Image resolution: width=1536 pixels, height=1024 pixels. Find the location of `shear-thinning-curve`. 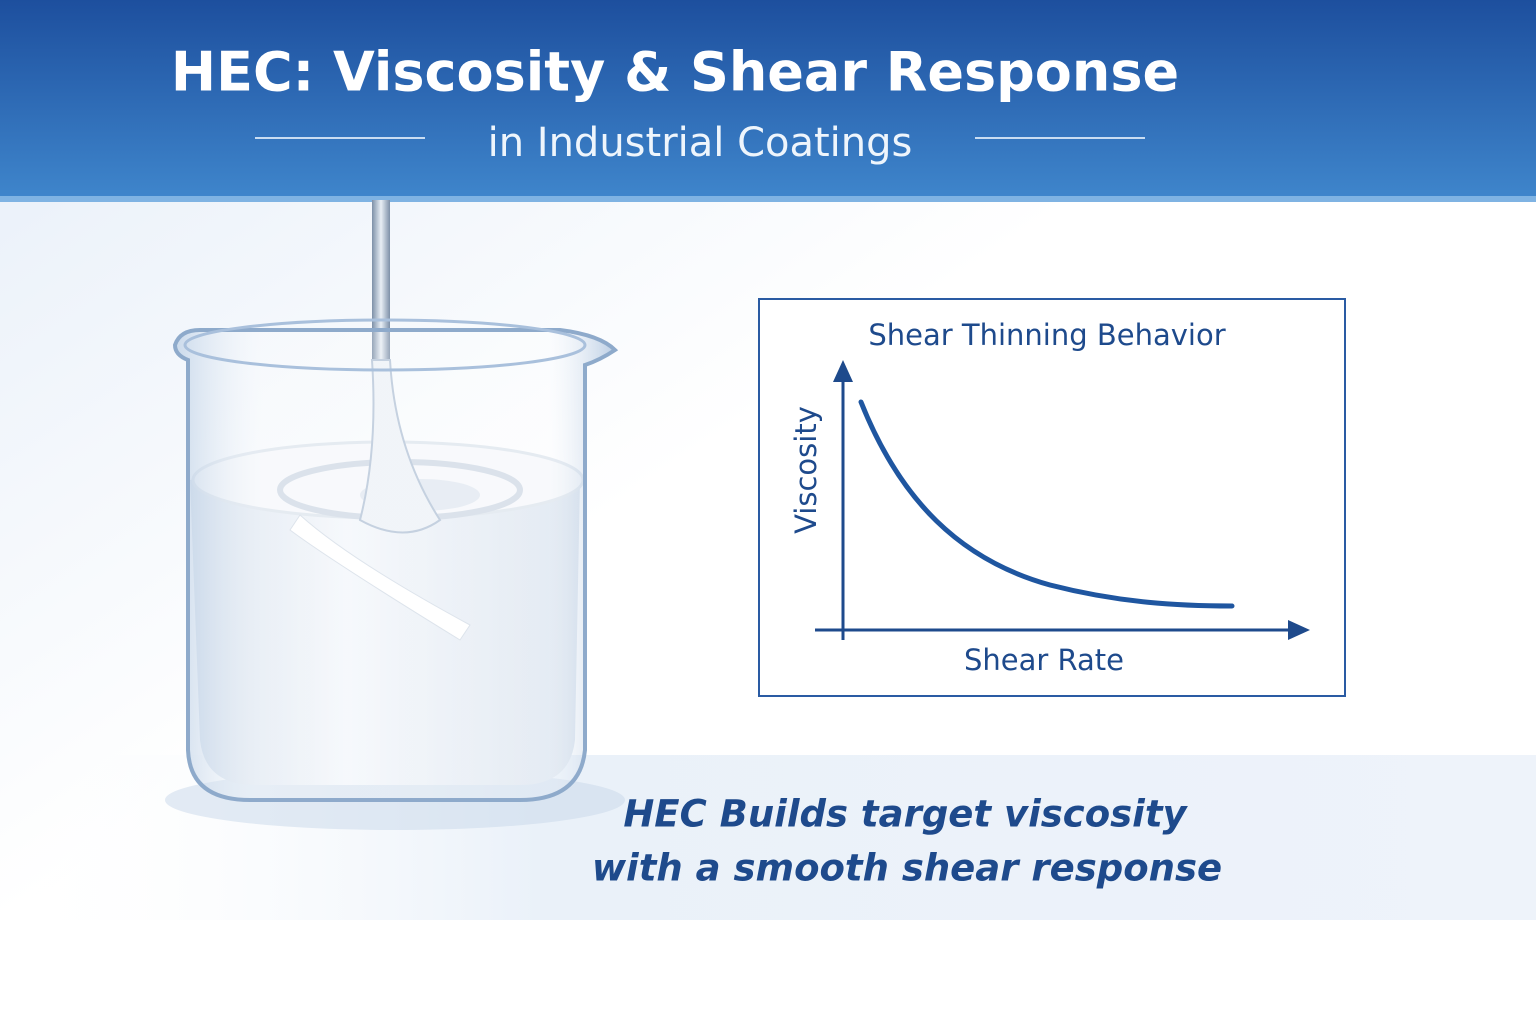

shear-thinning-curve is located at coordinates (1046, 504).